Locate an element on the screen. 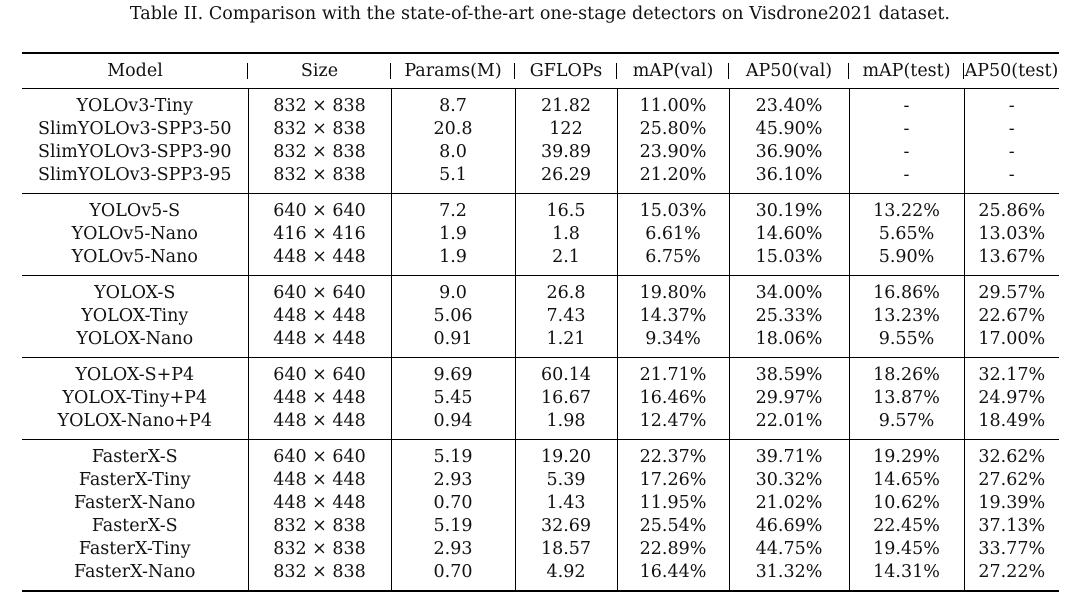 This screenshot has width=1080, height=605. table-cell: 21.02% is located at coordinates (789, 503).